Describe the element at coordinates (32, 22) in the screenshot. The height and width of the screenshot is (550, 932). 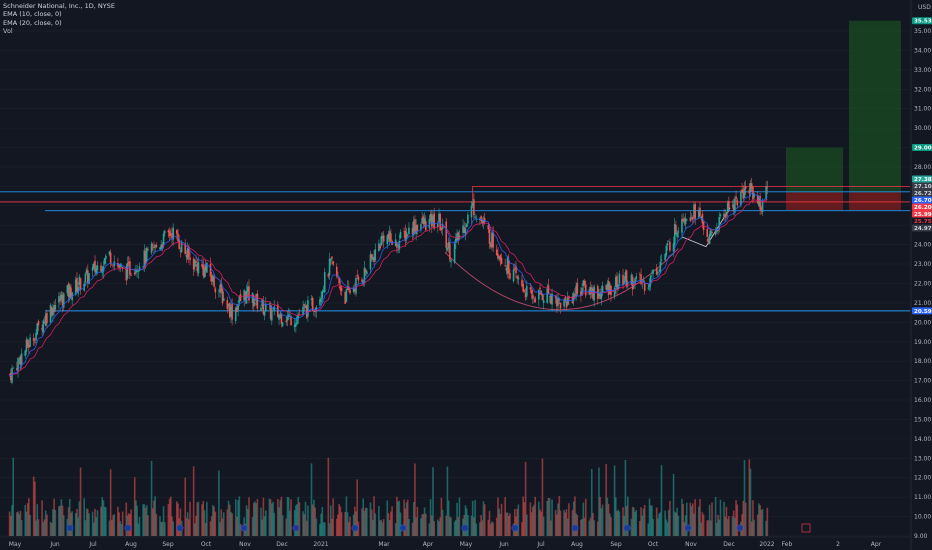
I see `legend-ema-20: EMA (20, close, 0)` at that location.